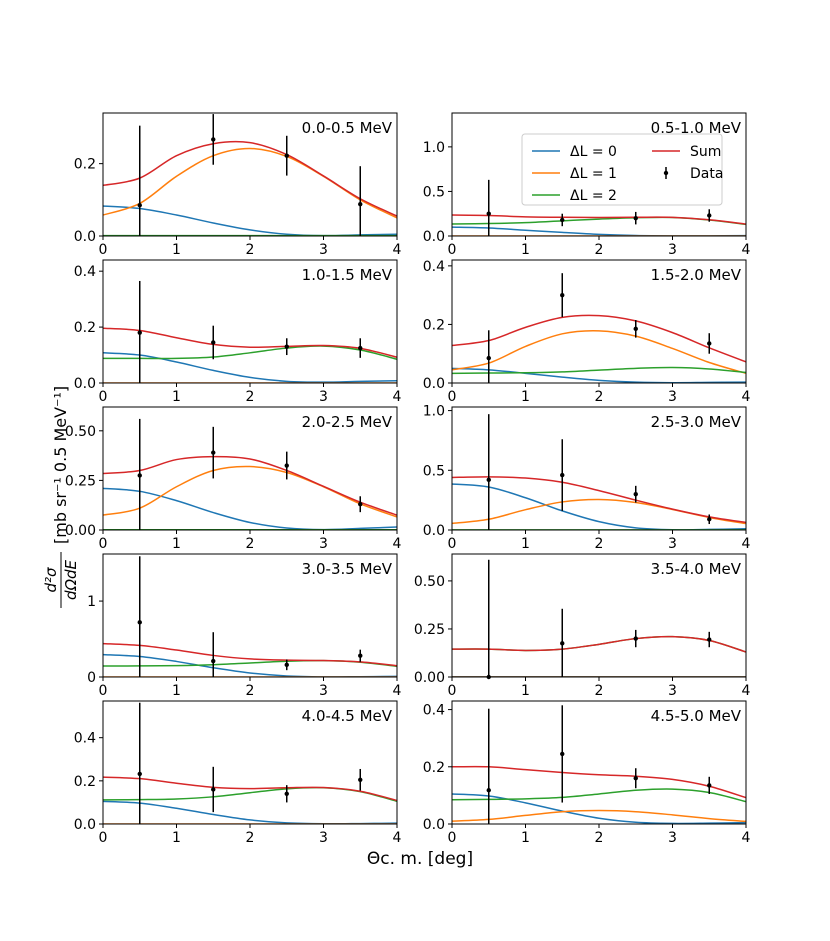 The height and width of the screenshot is (941, 830). What do you see at coordinates (587, 185) in the screenshot?
I see `panel-0.5-1.0-mev: 0 1 2 3 4 0.0 0.5 1.0 0.5-1.0 MeV` at bounding box center [587, 185].